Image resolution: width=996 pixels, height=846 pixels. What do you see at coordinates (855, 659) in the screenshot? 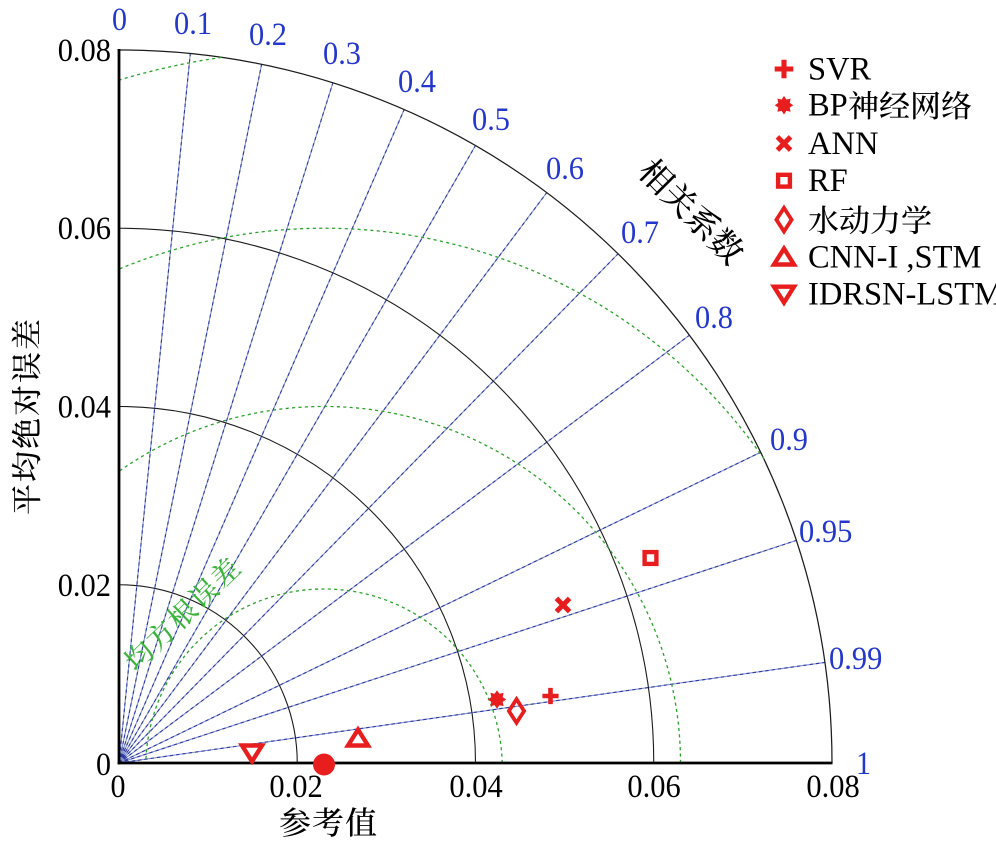
I see `svg-text: 0.99` at bounding box center [855, 659].